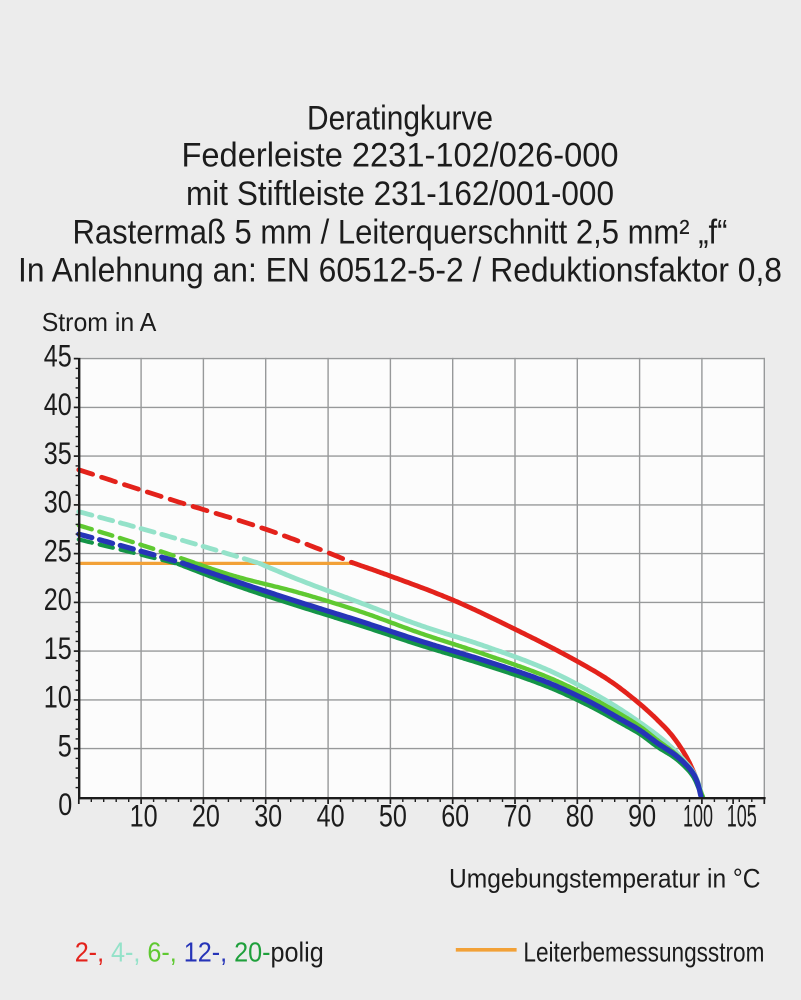  What do you see at coordinates (393, 815) in the screenshot?
I see `svg-text: 50` at bounding box center [393, 815].